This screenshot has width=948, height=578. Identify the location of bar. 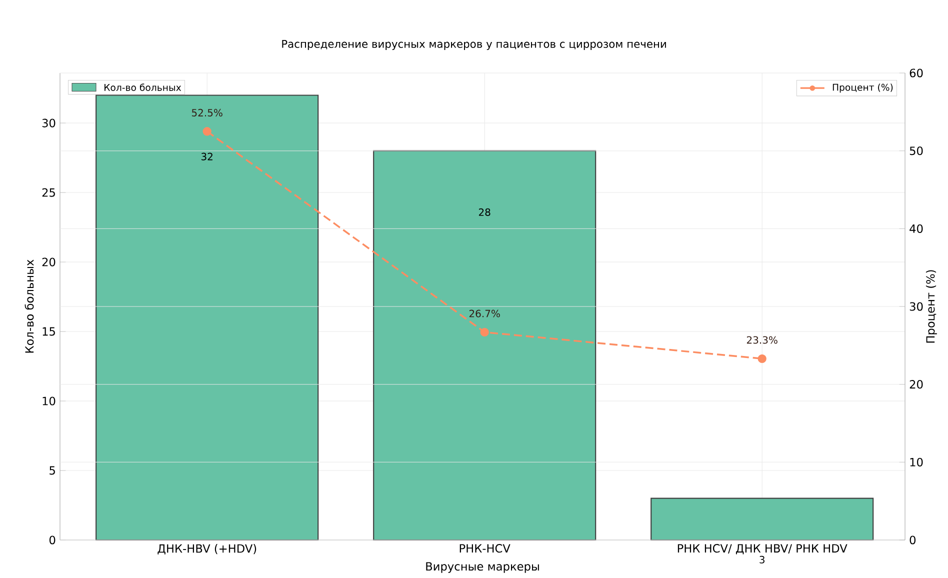
(762, 519).